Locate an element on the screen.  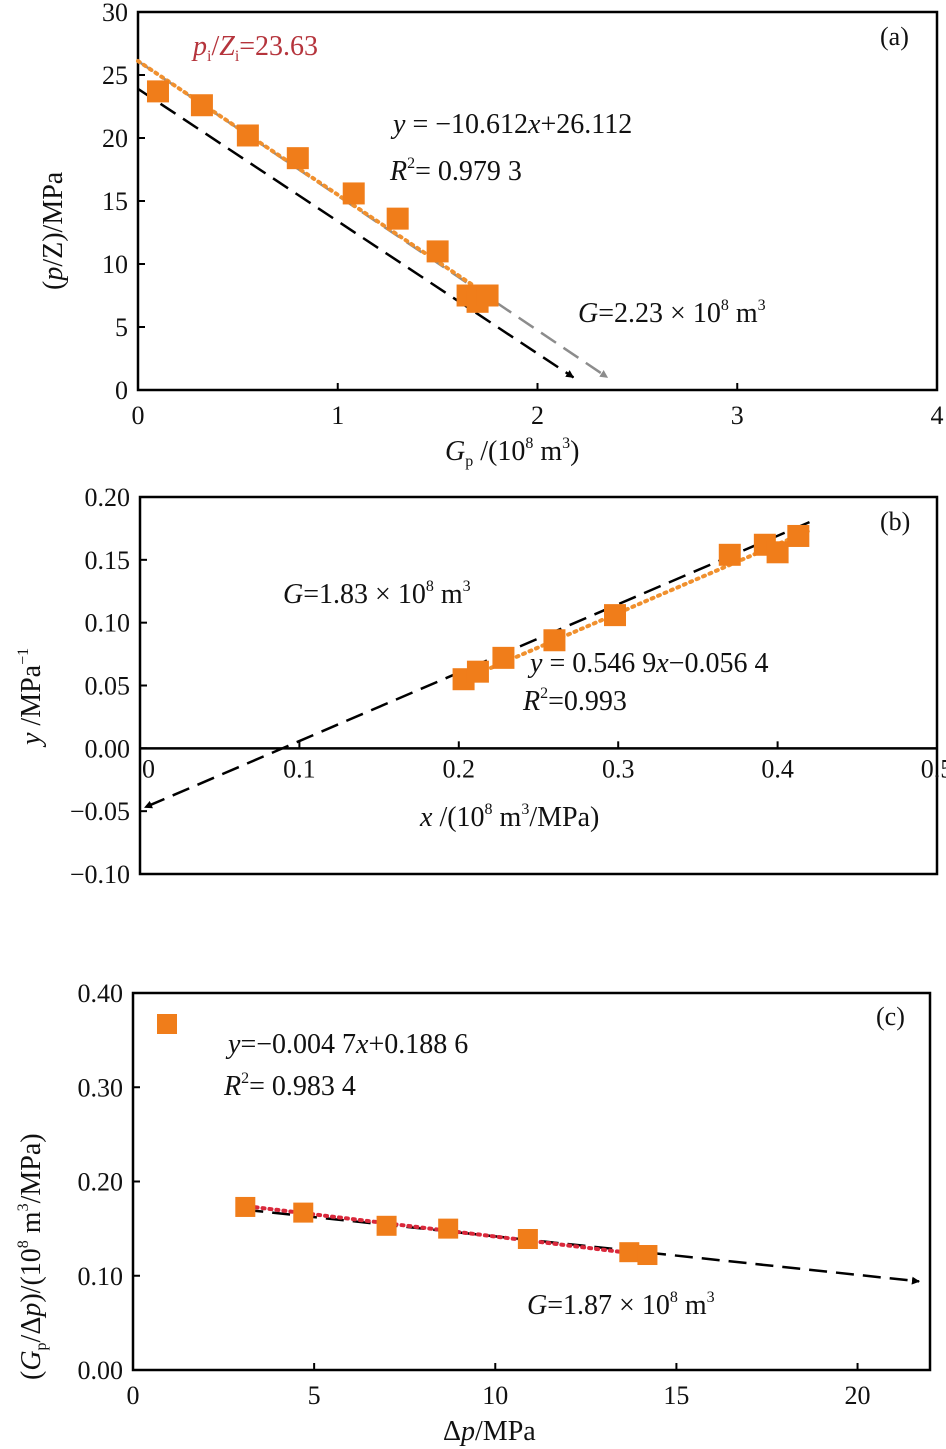
panel-a-G: G=2.23 × 108 m3 is located at coordinates (672, 313).